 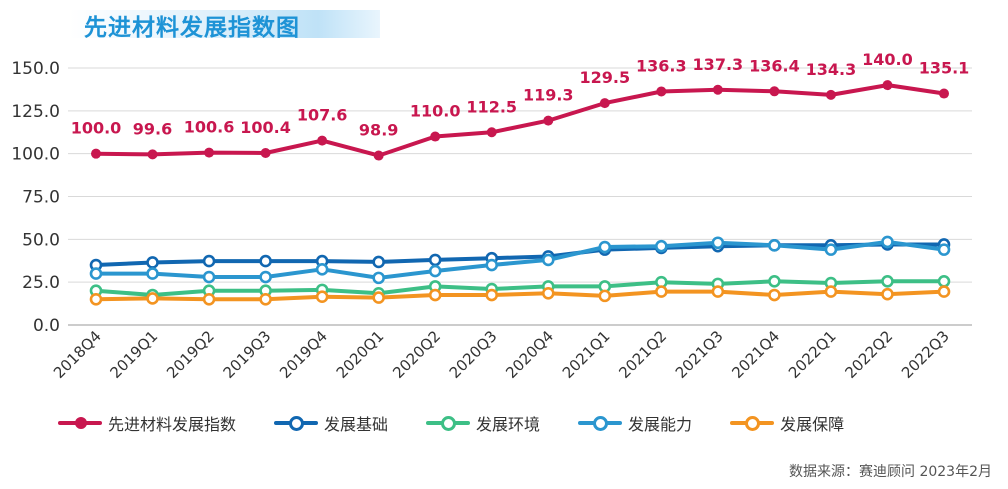 I want to click on data-source-note: 数据来源：赛迪顾问 2023年2月, so click(x=890, y=472).